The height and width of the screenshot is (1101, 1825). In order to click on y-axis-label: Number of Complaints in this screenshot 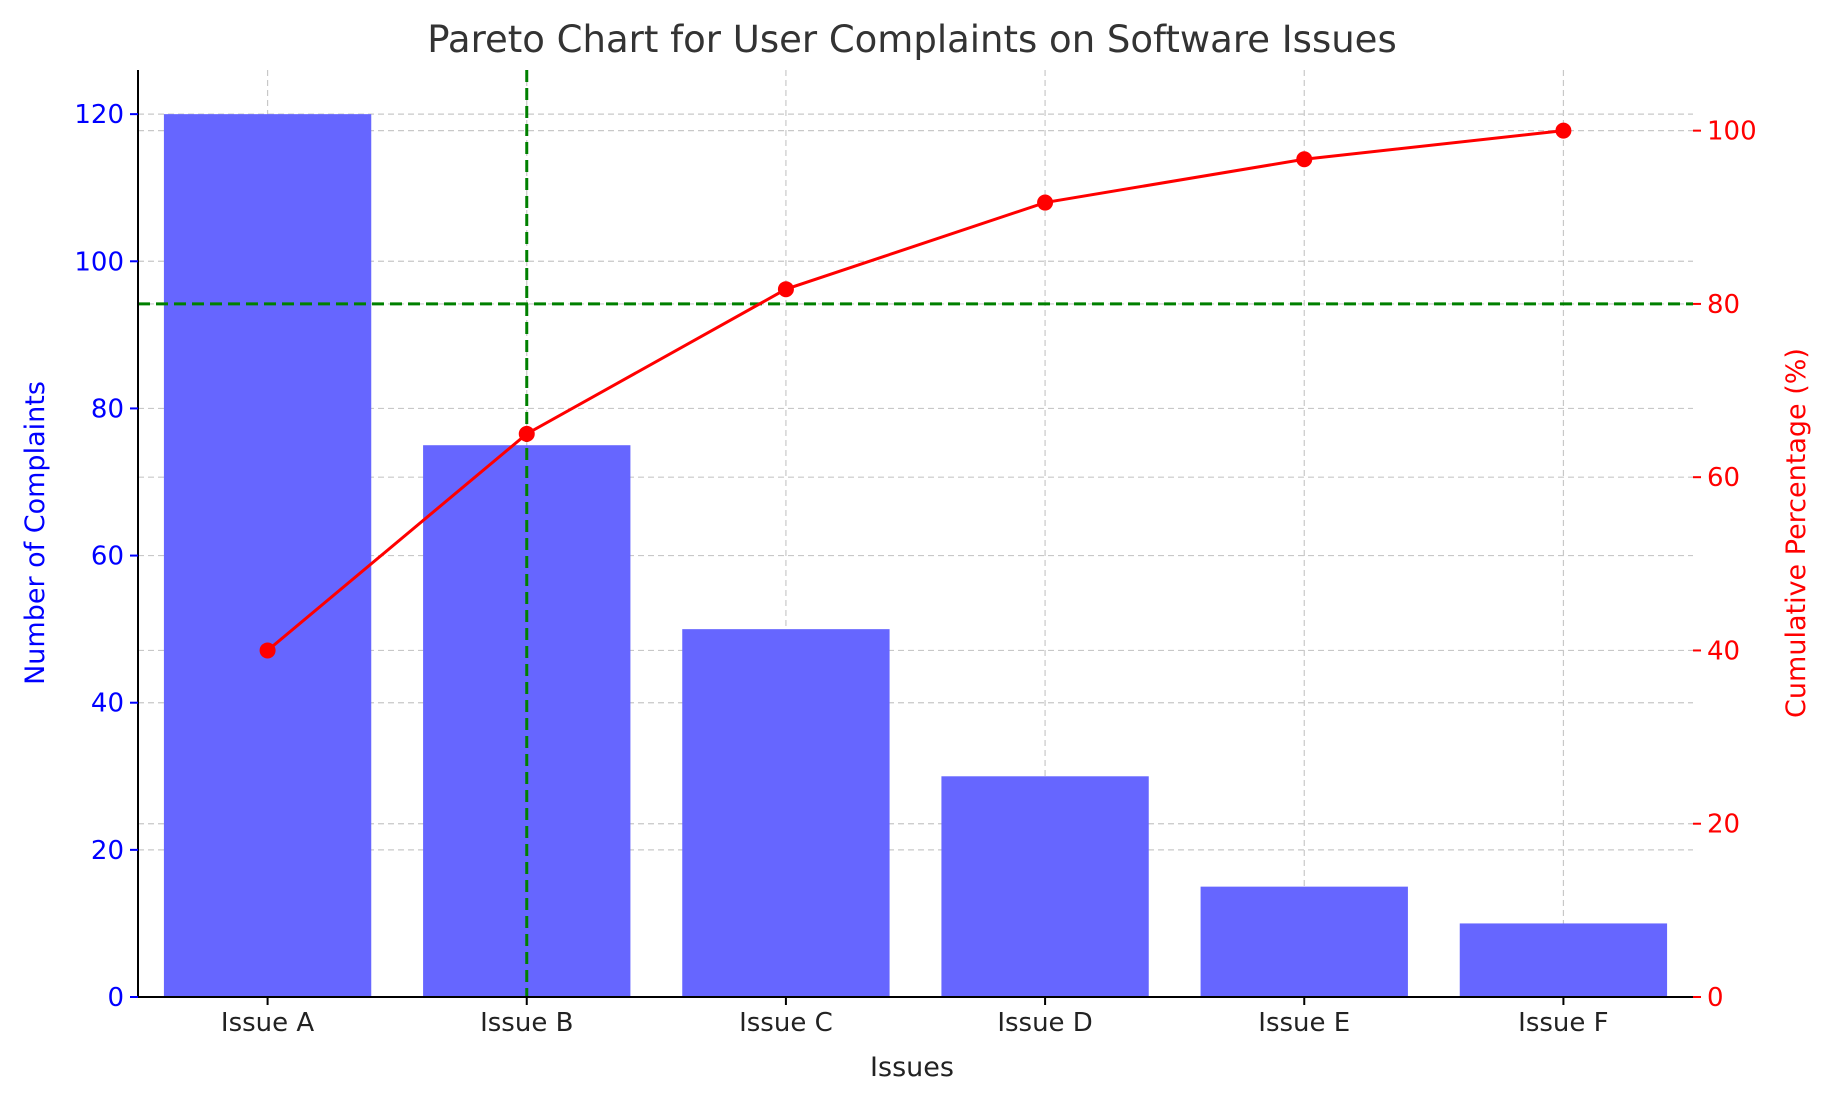, I will do `click(35, 533)`.